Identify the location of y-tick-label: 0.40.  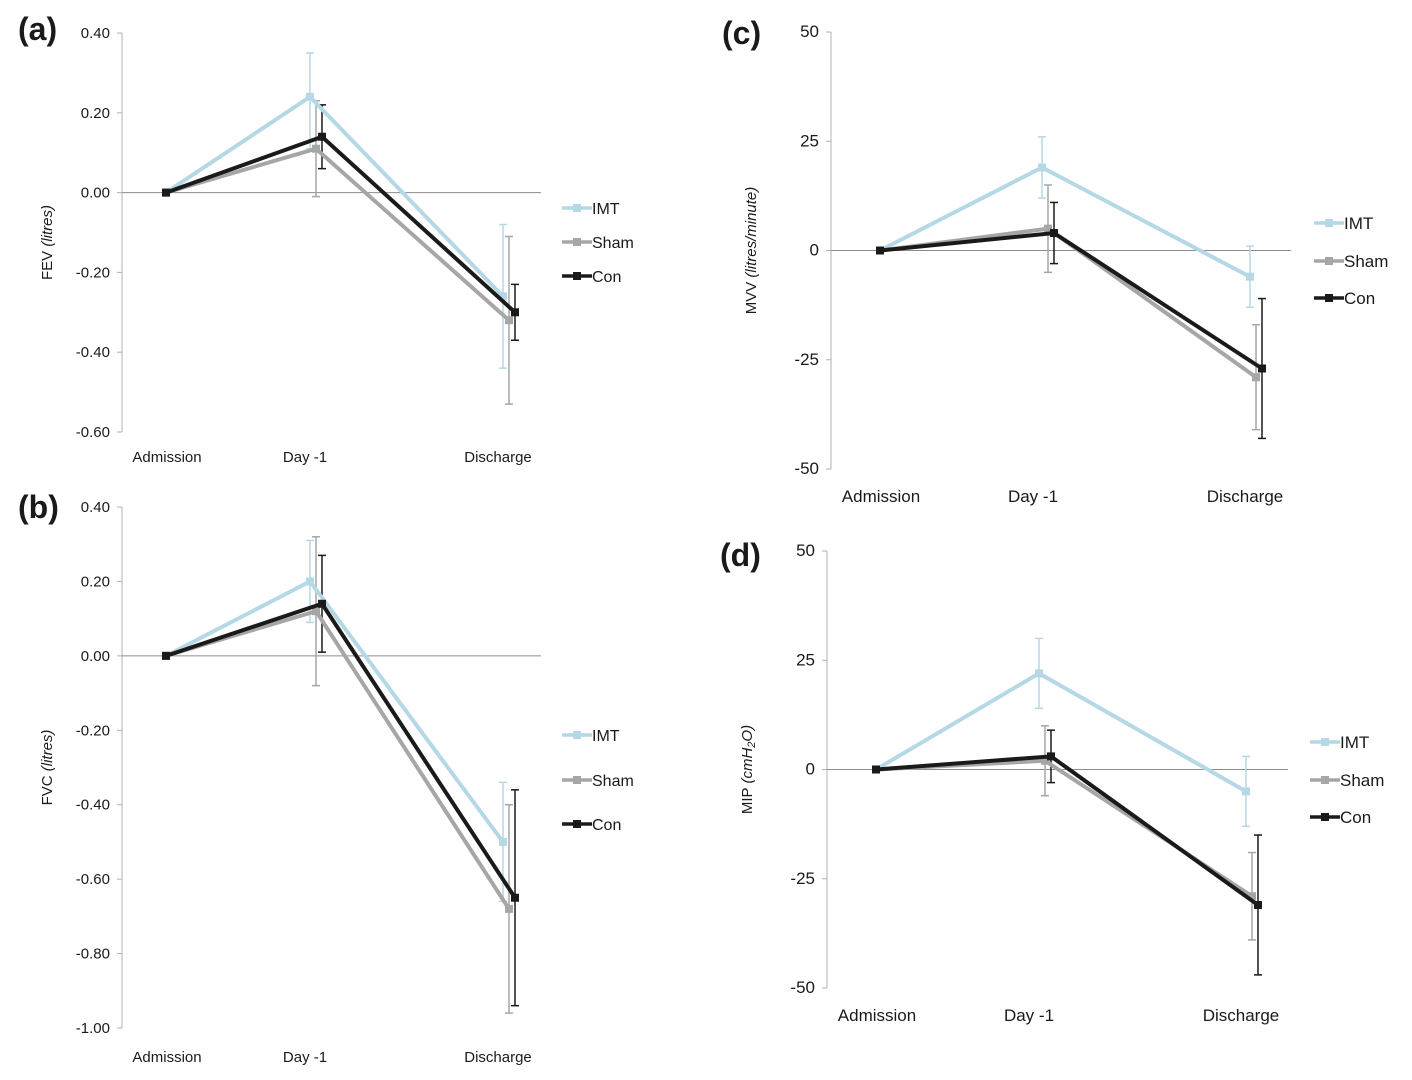
(95, 507).